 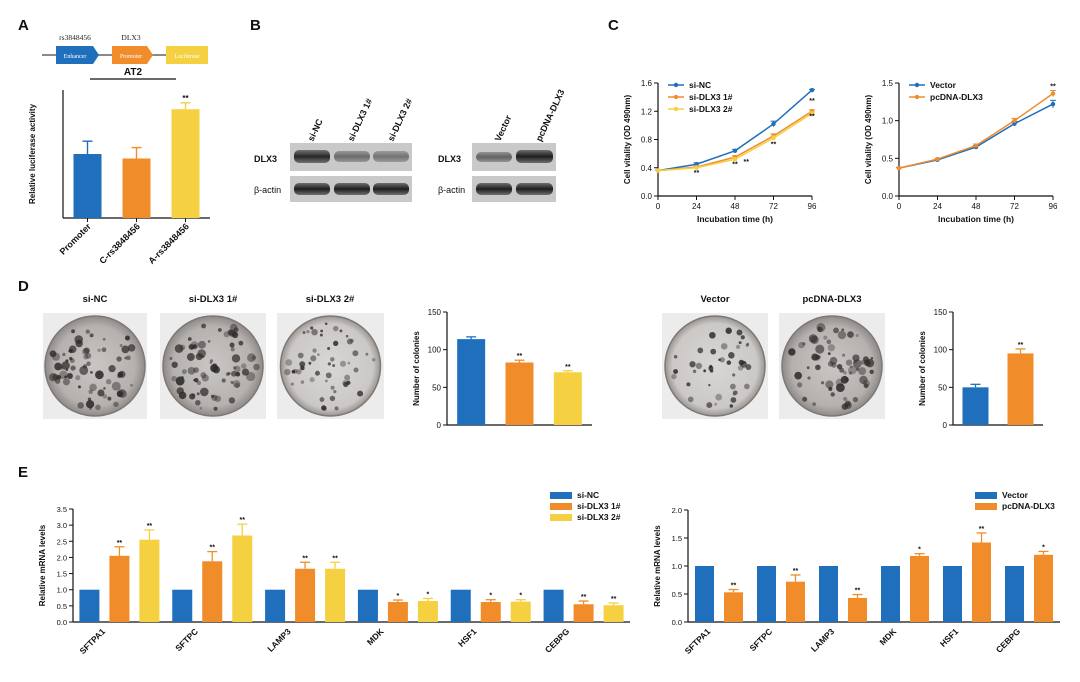 I want to click on culture-plate, so click(x=330, y=366).